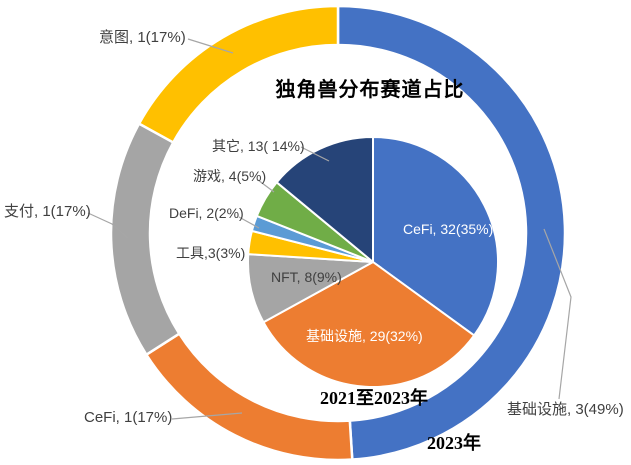  I want to click on period-label-outer: 2023年, so click(454, 443).